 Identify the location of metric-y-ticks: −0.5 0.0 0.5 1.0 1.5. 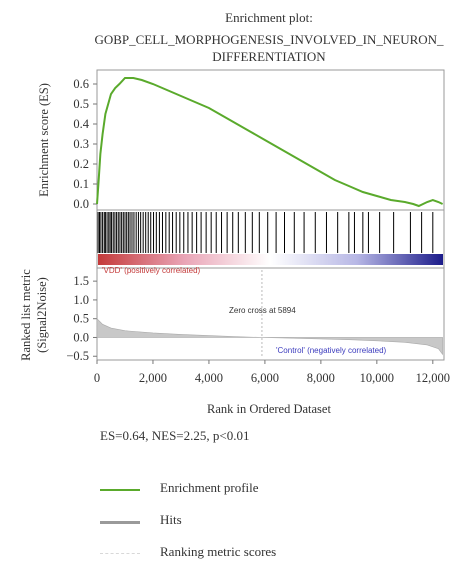
(81, 318).